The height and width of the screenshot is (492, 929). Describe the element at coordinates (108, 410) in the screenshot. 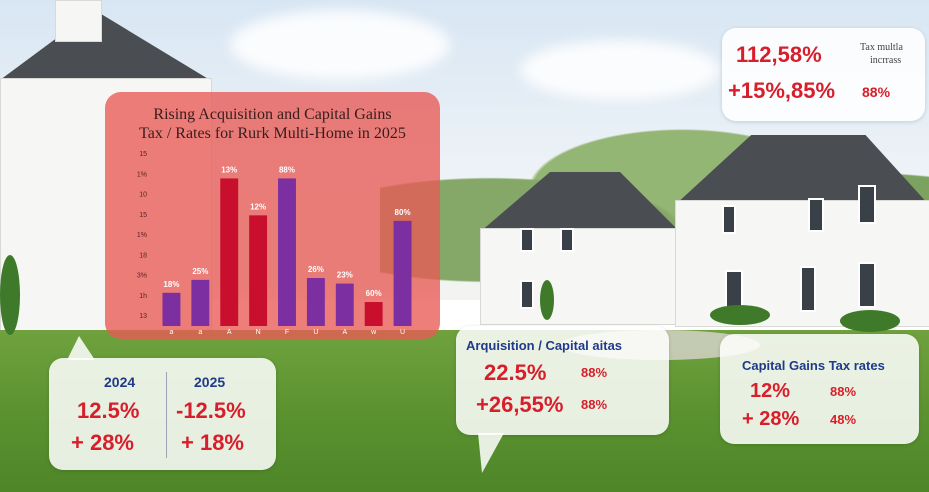

I see `year-2024-value-1: 12.5%` at that location.